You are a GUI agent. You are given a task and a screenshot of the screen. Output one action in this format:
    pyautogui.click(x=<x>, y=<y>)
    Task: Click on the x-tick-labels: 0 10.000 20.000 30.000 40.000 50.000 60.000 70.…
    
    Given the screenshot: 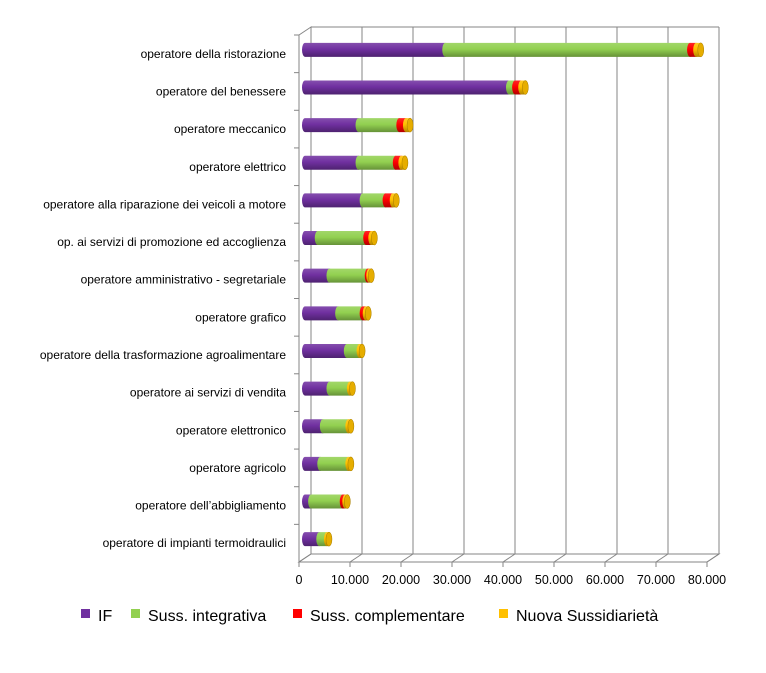 What is the action you would take?
    pyautogui.click(x=511, y=580)
    